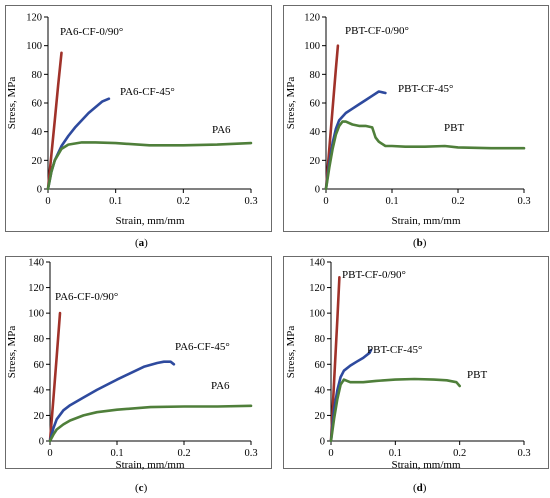 This screenshot has height=498, width=550. Describe the element at coordinates (420, 488) in the screenshot. I see `panel-caption: (d)` at that location.